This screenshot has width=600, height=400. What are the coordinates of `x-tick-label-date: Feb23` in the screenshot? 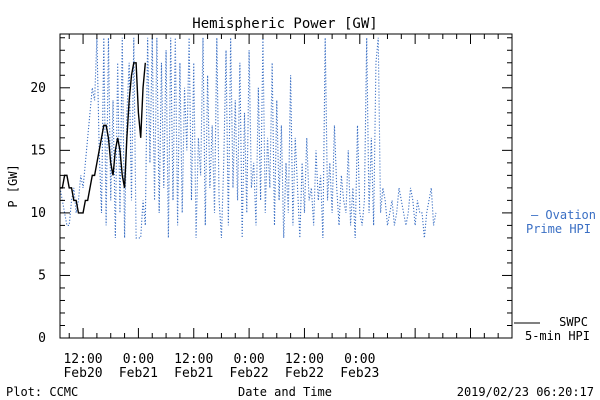 It's located at (359, 373).